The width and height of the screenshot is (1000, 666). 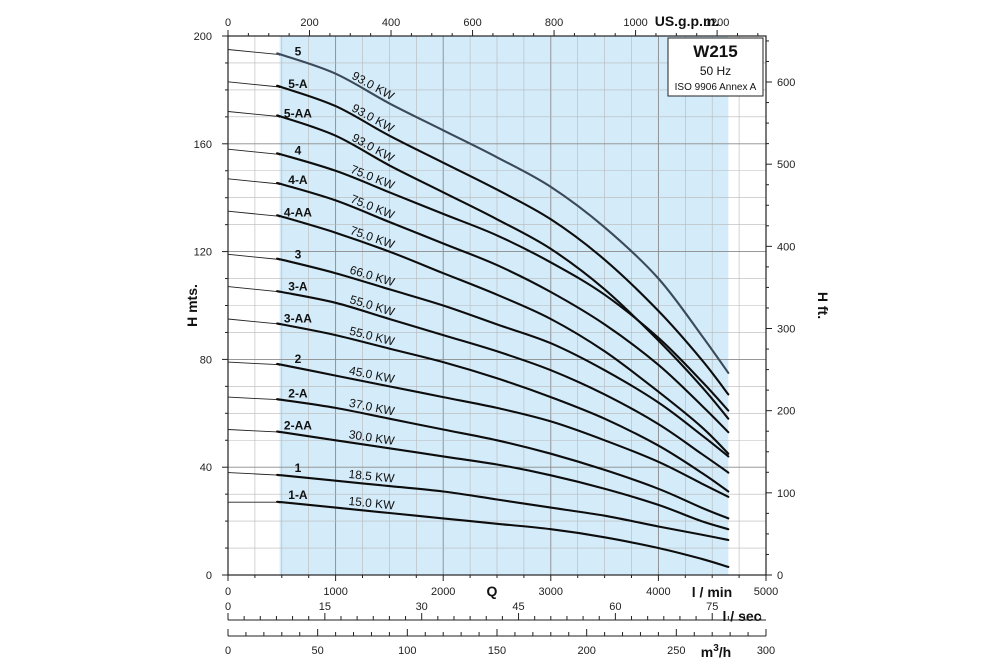 I want to click on x-tick-label: 4000, so click(x=658, y=592).